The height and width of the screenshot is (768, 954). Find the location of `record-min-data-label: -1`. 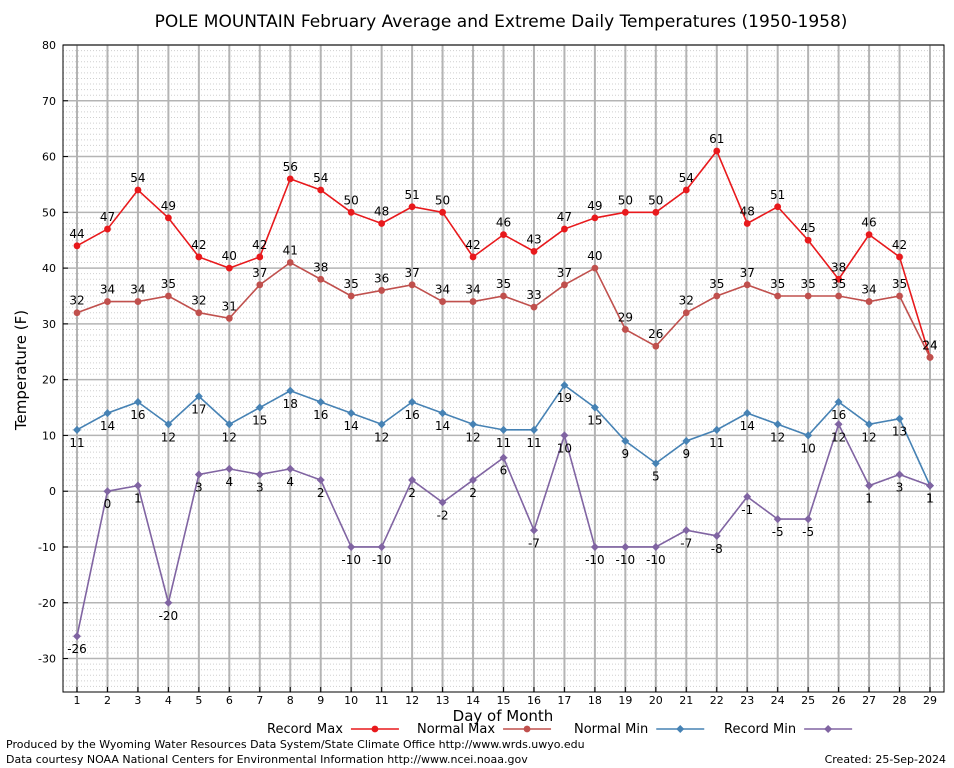

record-min-data-label: -1 is located at coordinates (747, 510).